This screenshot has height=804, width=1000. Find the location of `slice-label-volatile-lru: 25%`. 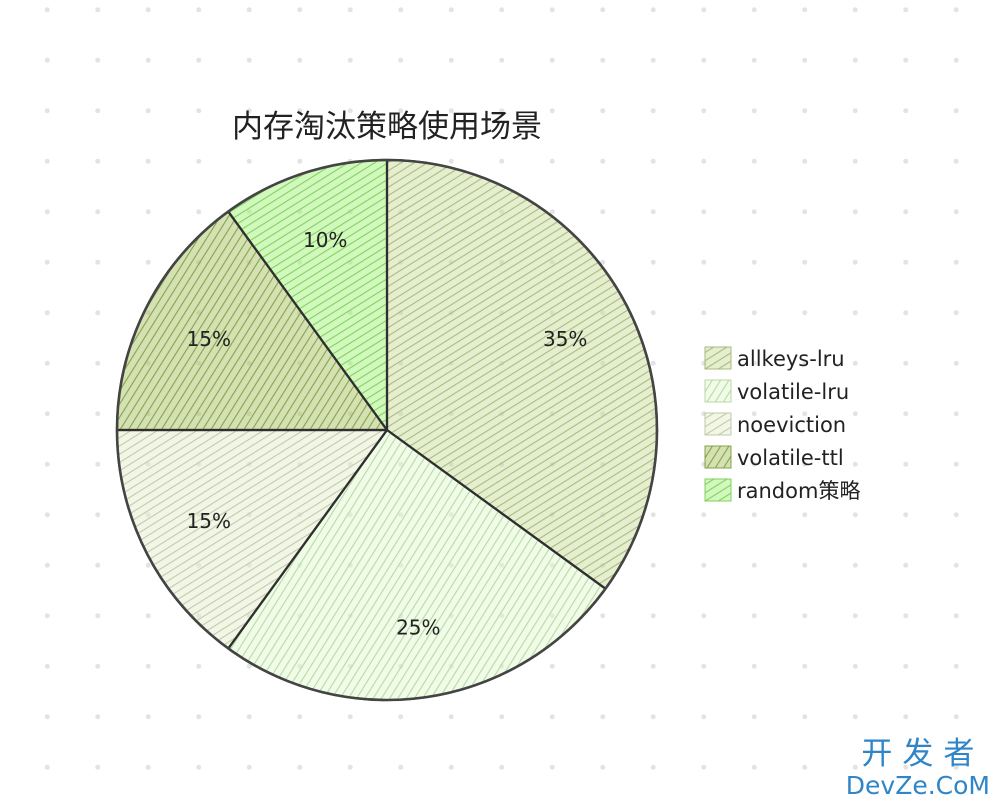

slice-label-volatile-lru: 25% is located at coordinates (418, 628).